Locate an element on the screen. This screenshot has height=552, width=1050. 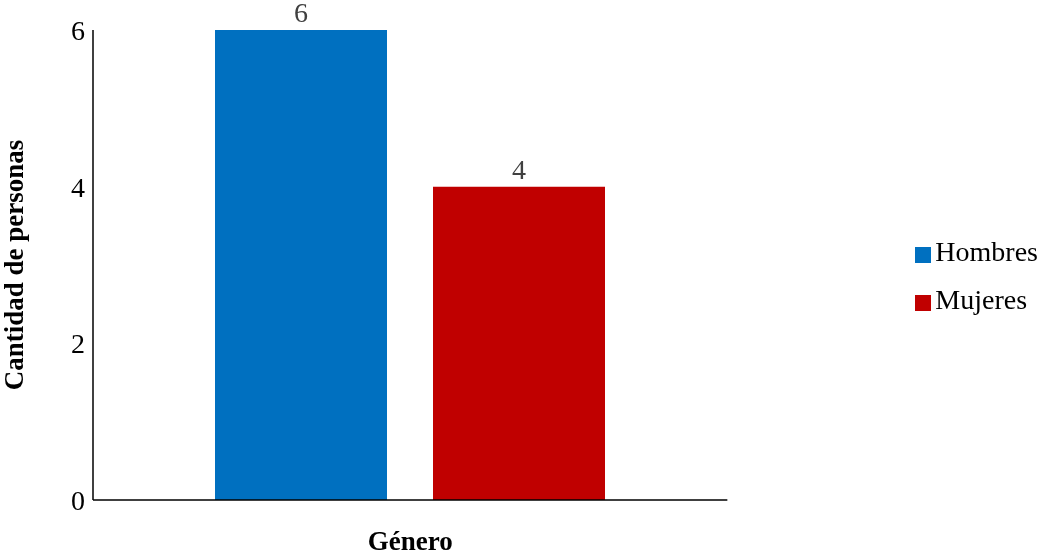
y-tick-label: 4 is located at coordinates (78, 187).